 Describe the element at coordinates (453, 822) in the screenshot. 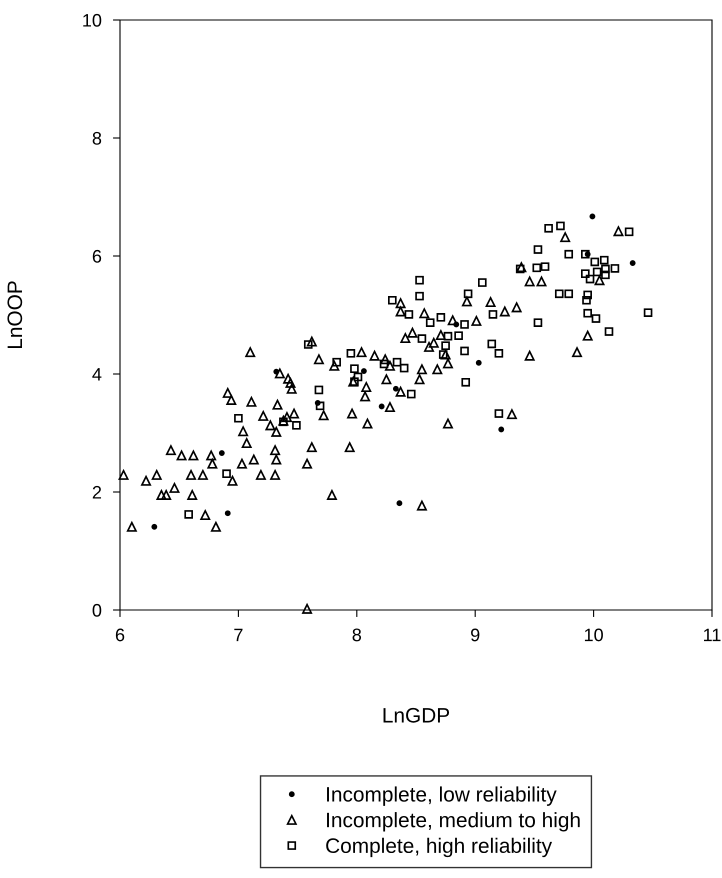

I see `legend-label: Incomplete, medium to high` at that location.